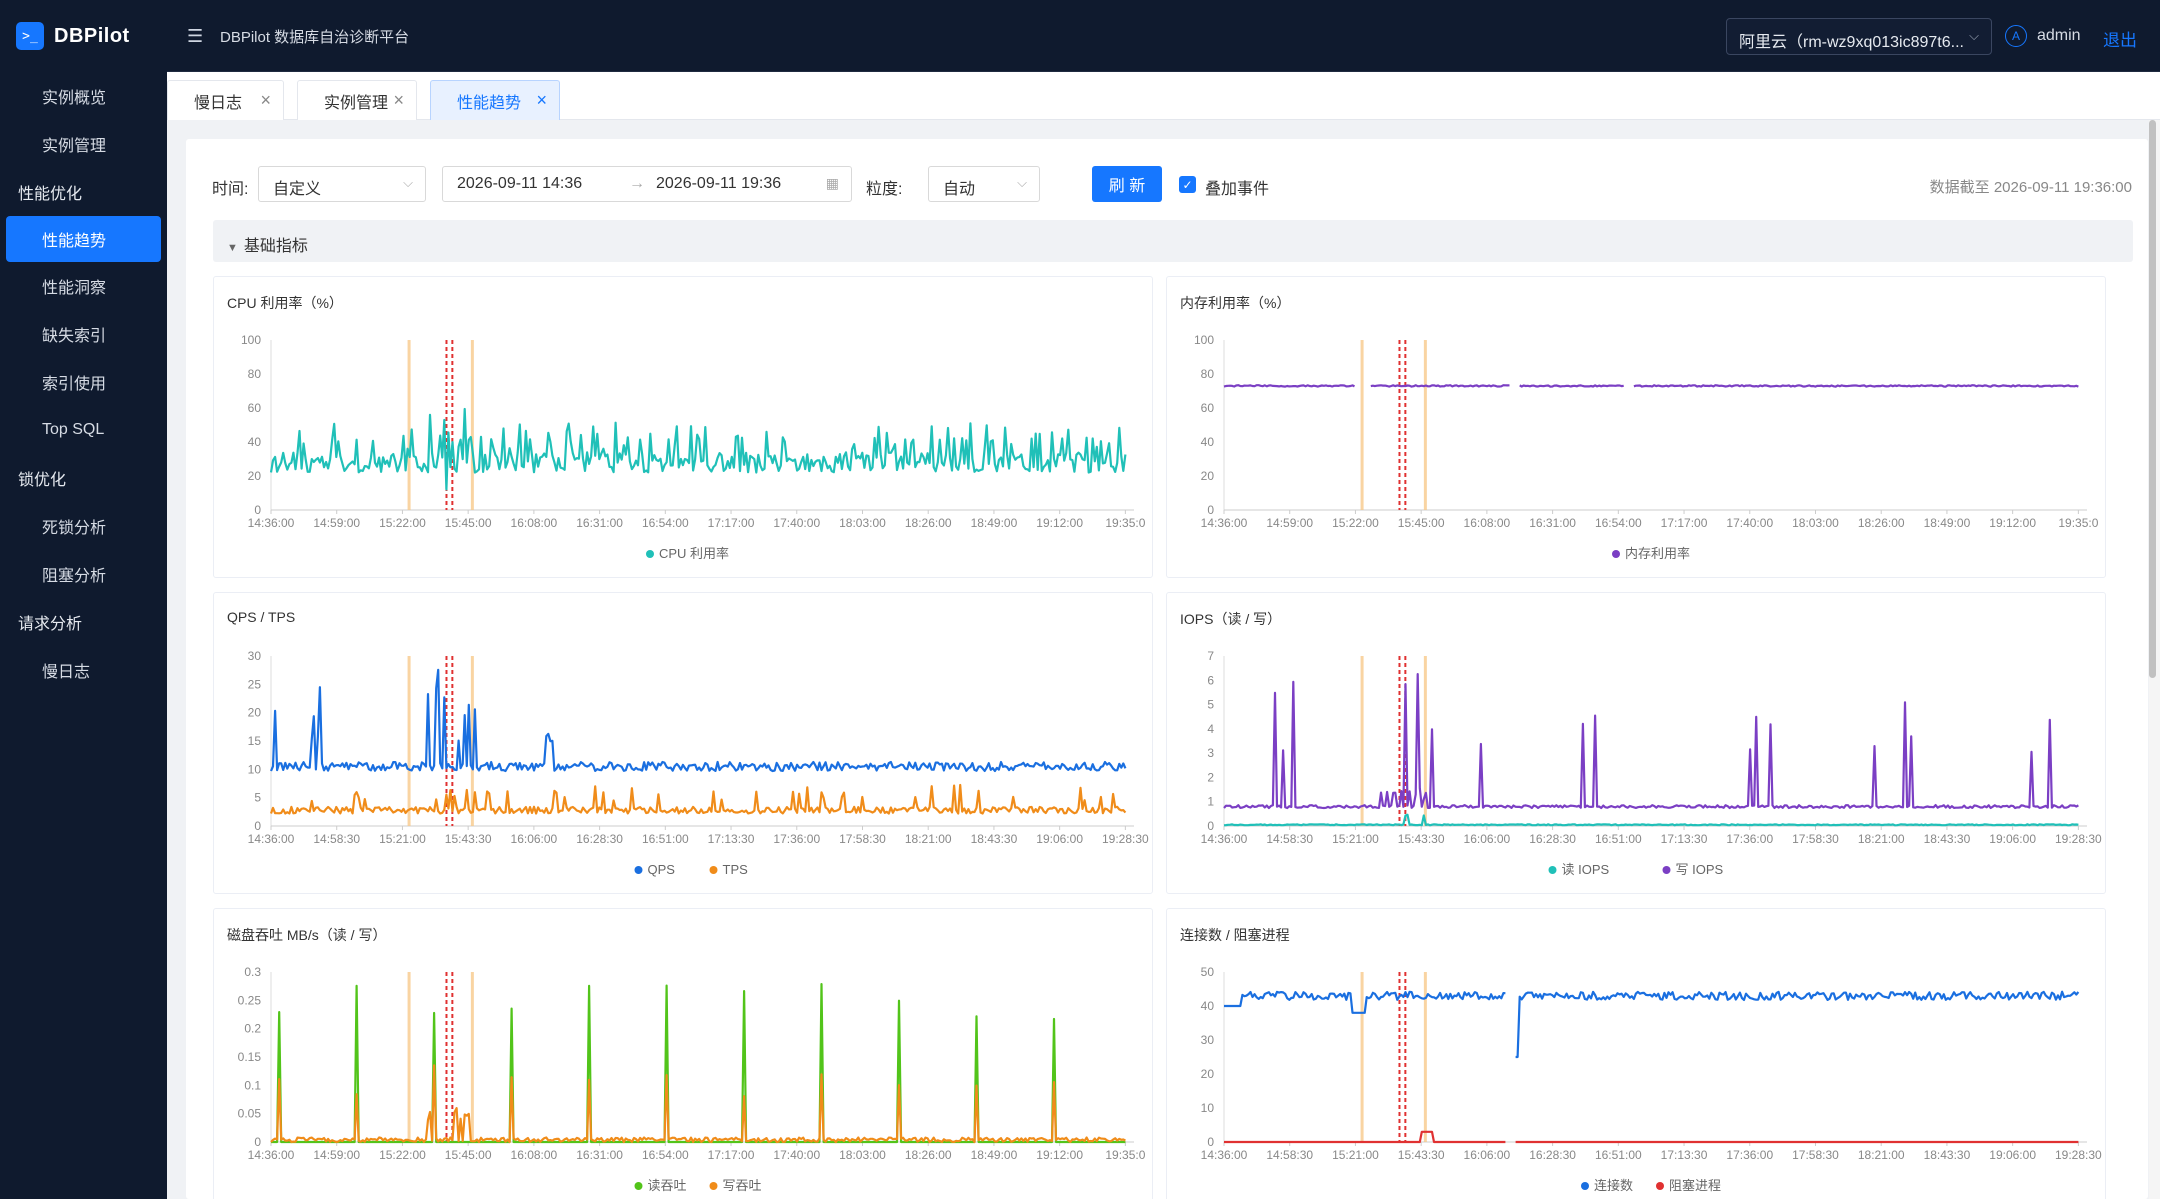 The width and height of the screenshot is (2160, 1199). What do you see at coordinates (731, 523) in the screenshot?
I see `x-tick-label: 17:17:00` at bounding box center [731, 523].